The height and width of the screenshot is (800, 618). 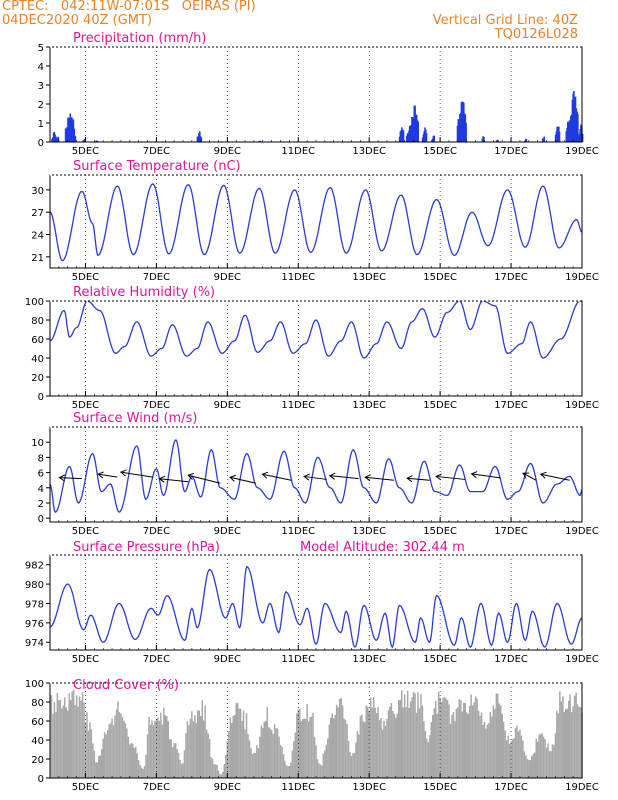 I want to click on y-tick-label: 4, so click(x=41, y=489).